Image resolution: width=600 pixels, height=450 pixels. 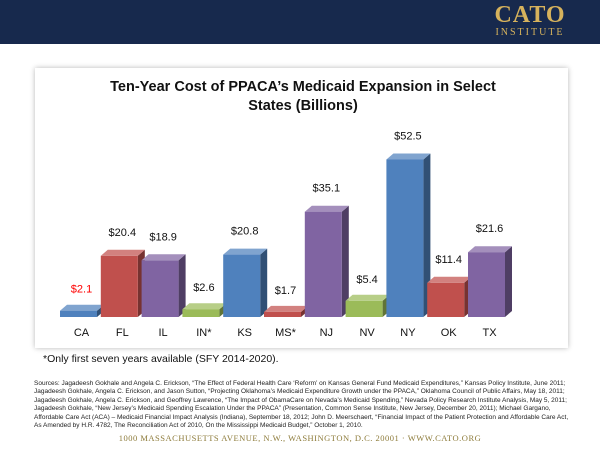 I want to click on bar-ny, so click(x=408, y=235).